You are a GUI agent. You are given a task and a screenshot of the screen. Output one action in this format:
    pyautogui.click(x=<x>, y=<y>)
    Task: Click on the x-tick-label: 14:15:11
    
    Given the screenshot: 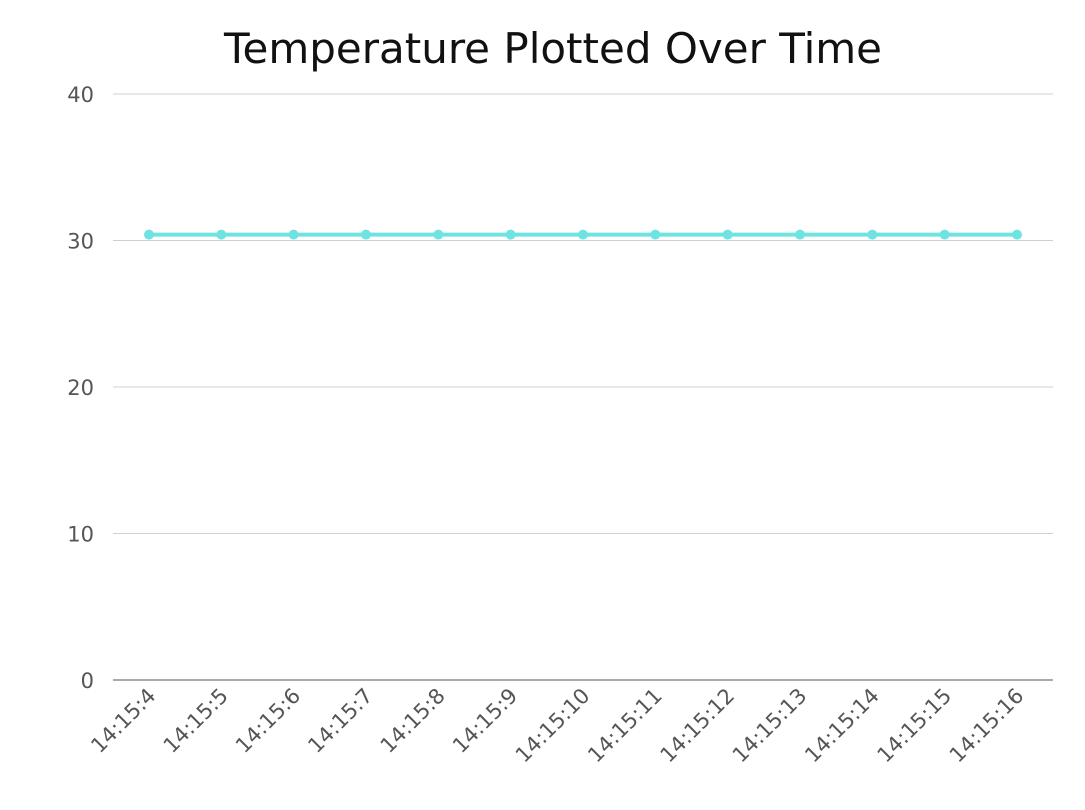 What is the action you would take?
    pyautogui.click(x=625, y=726)
    